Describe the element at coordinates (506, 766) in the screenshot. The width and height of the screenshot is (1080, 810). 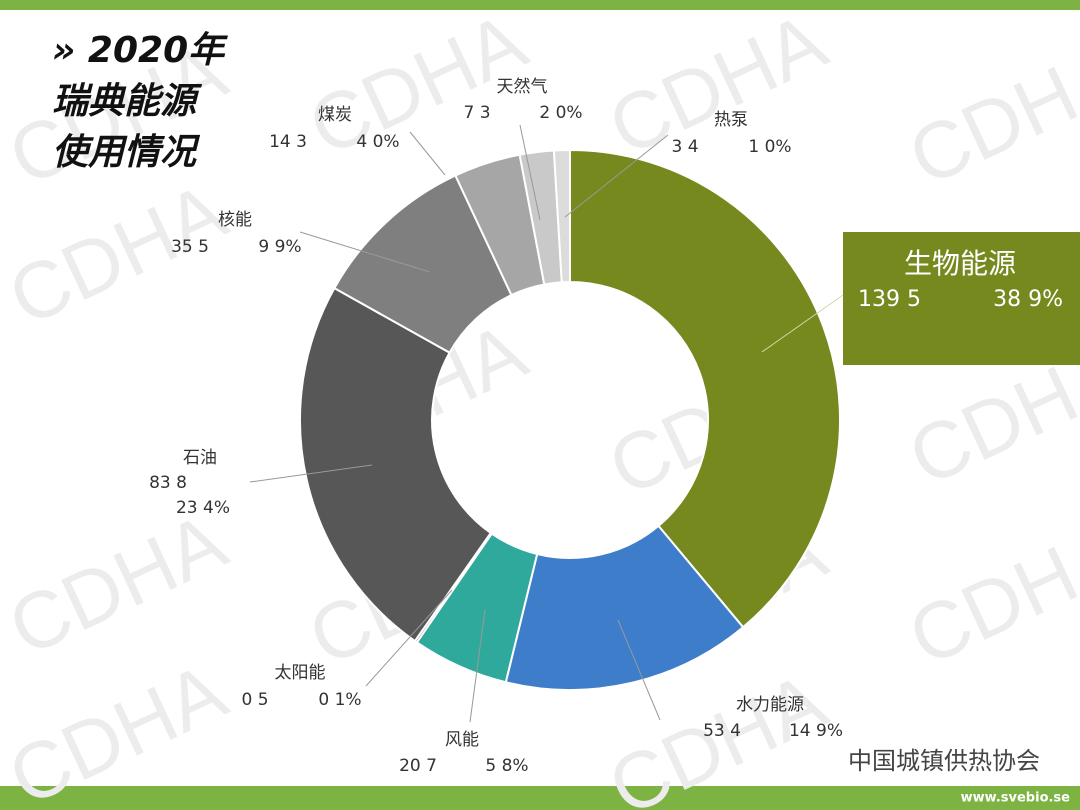
I see `percent-label: 5 8%` at that location.